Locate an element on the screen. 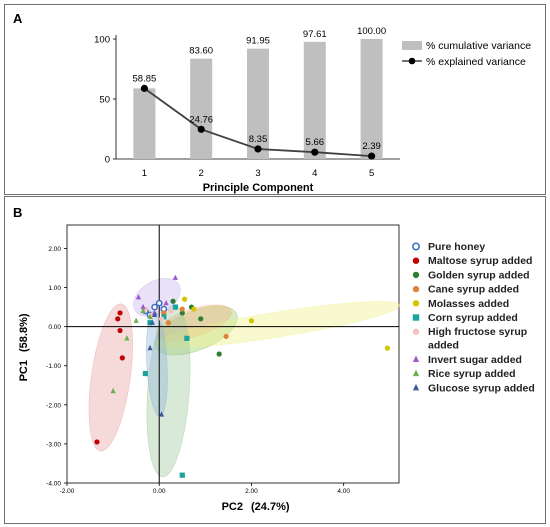  panel-label-a: A is located at coordinates (18, 18).